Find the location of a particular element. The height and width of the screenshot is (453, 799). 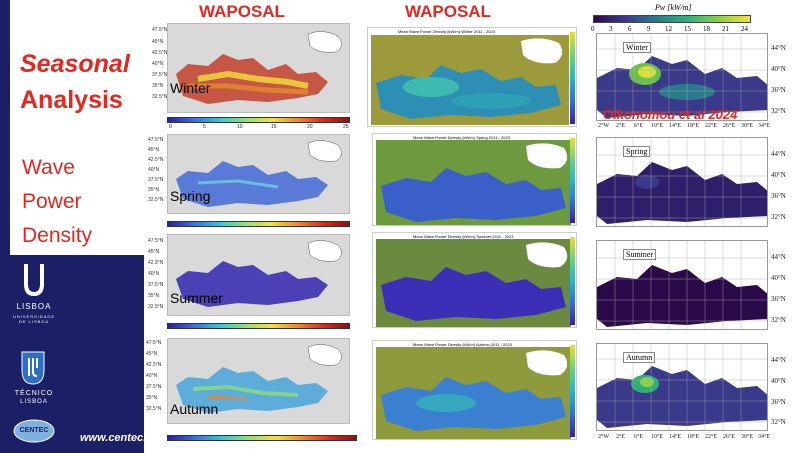

right-lon-tick: 6°E is located at coordinates (639, 437).